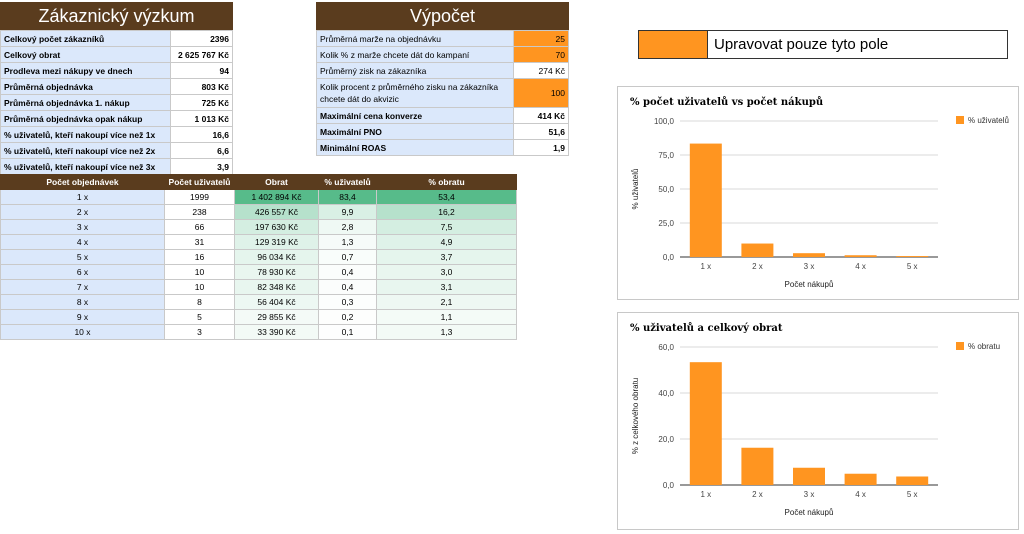 The image size is (1024, 534). Describe the element at coordinates (82, 212) in the screenshot. I see `table-cell: 2 x` at that location.